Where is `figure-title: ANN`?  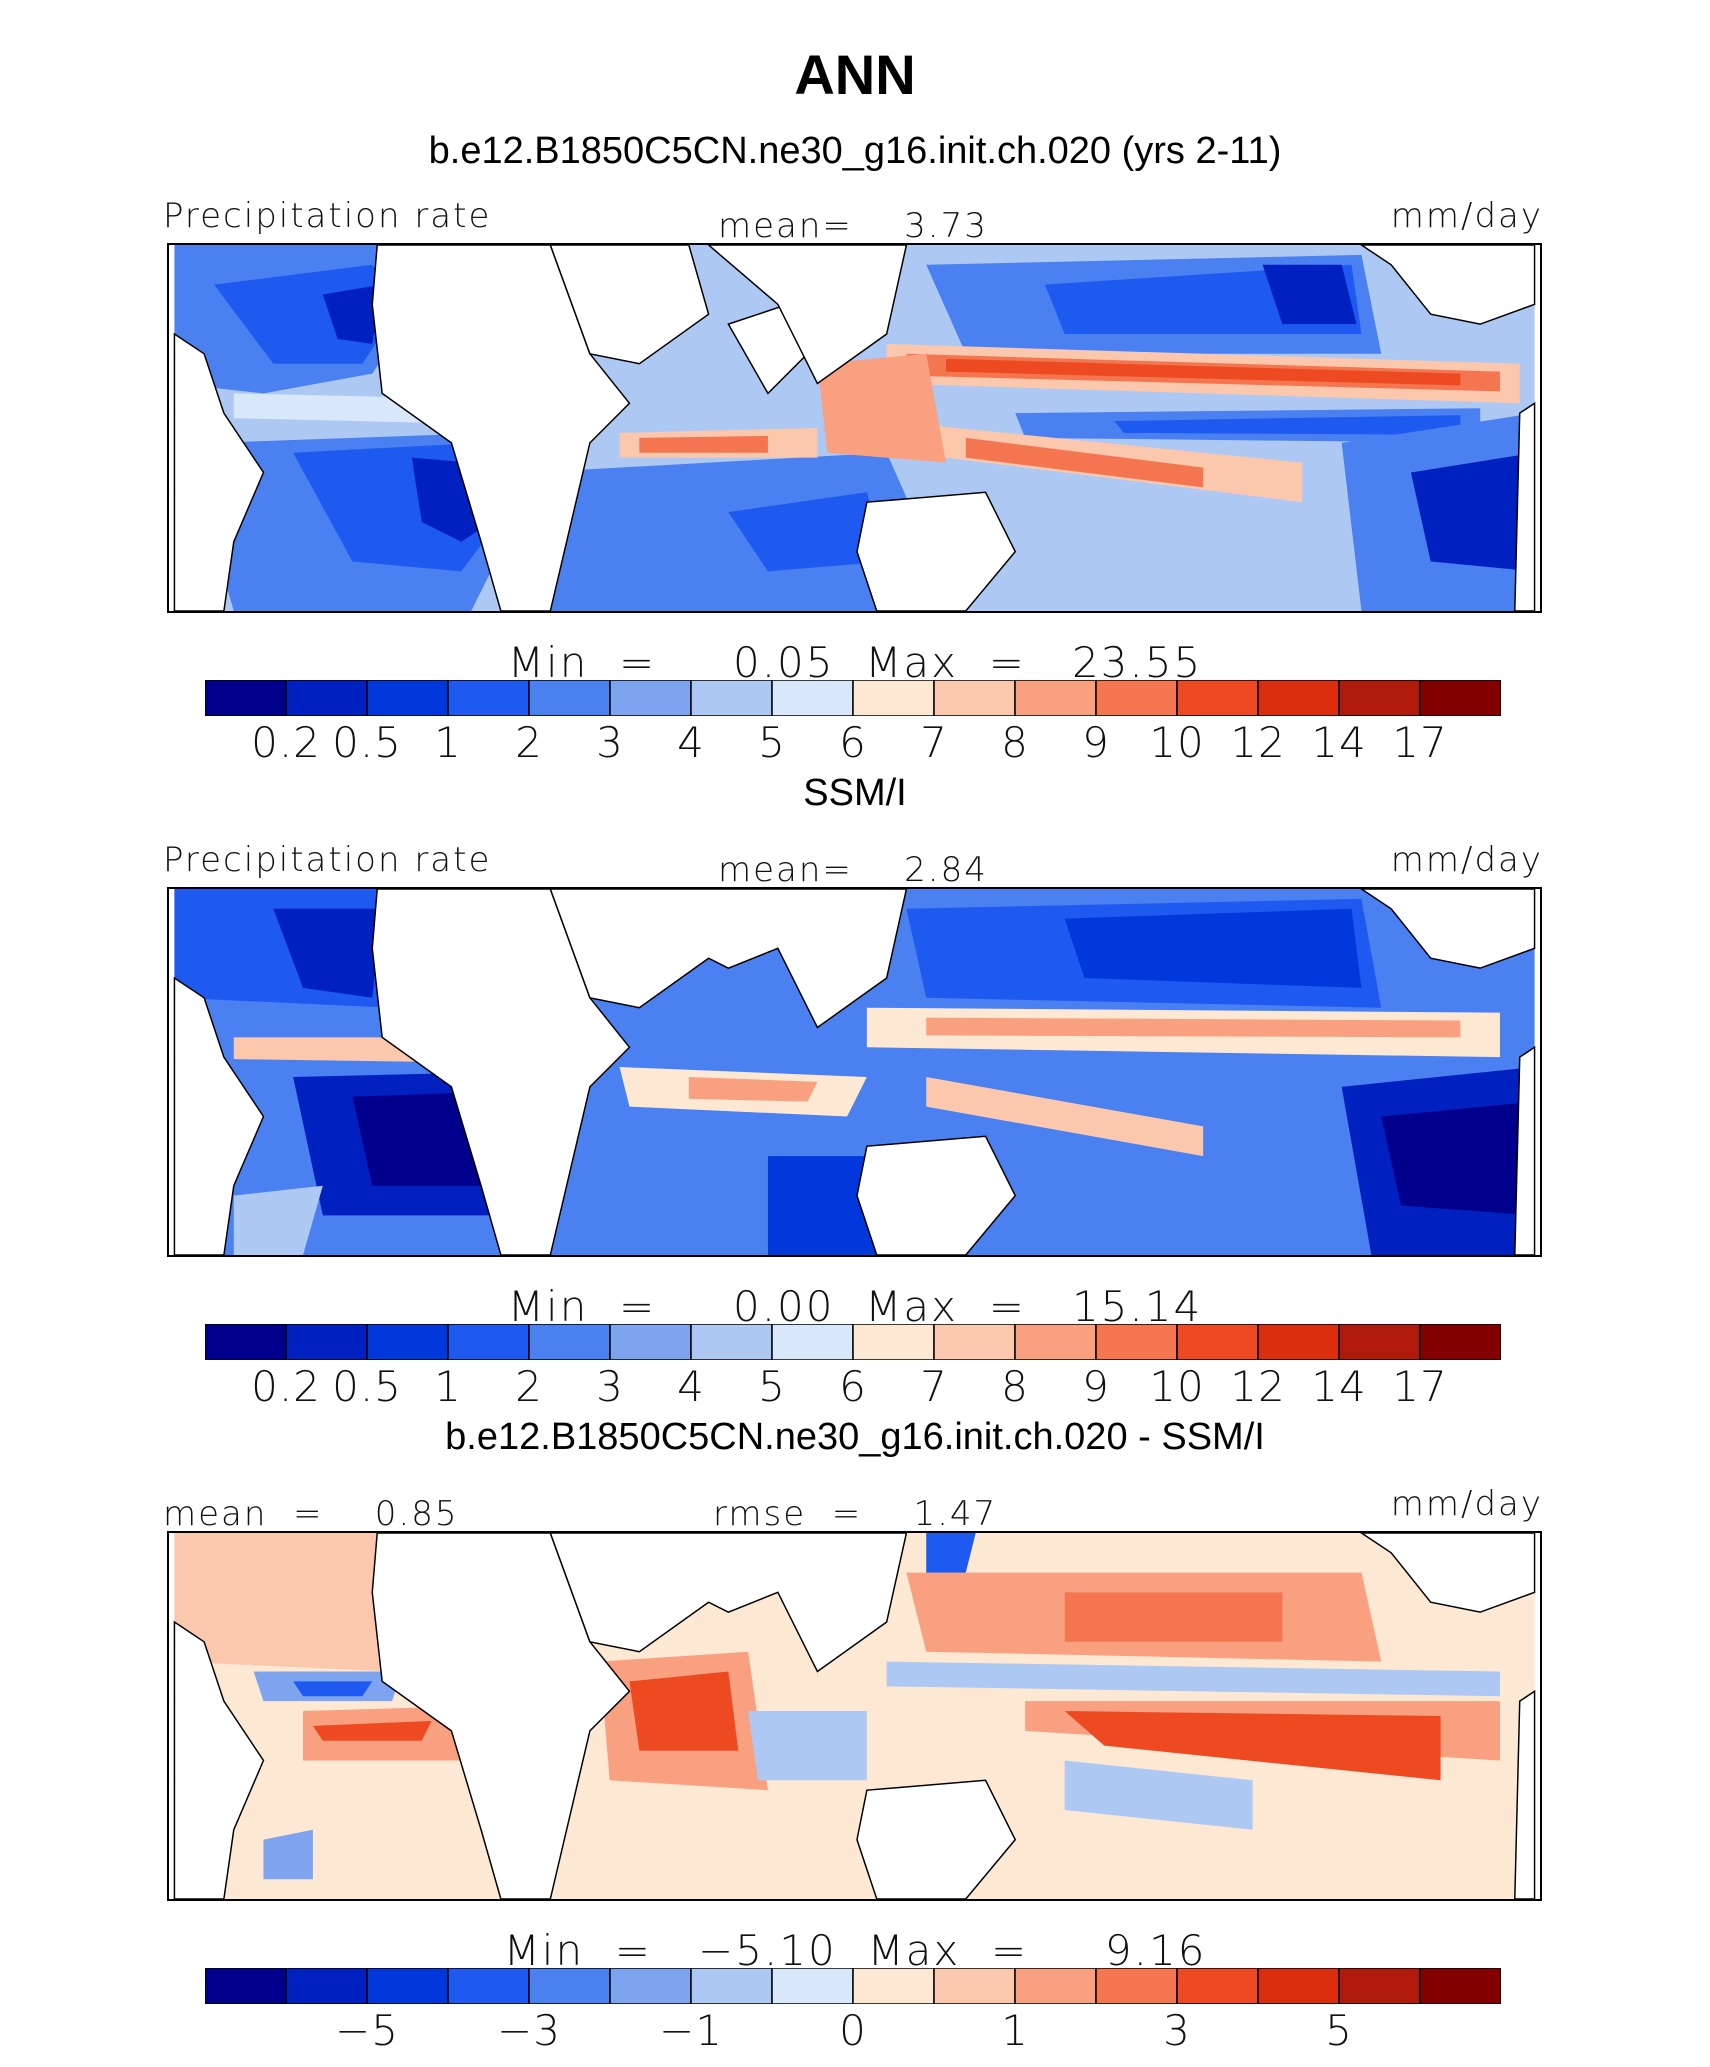 figure-title: ANN is located at coordinates (855, 74).